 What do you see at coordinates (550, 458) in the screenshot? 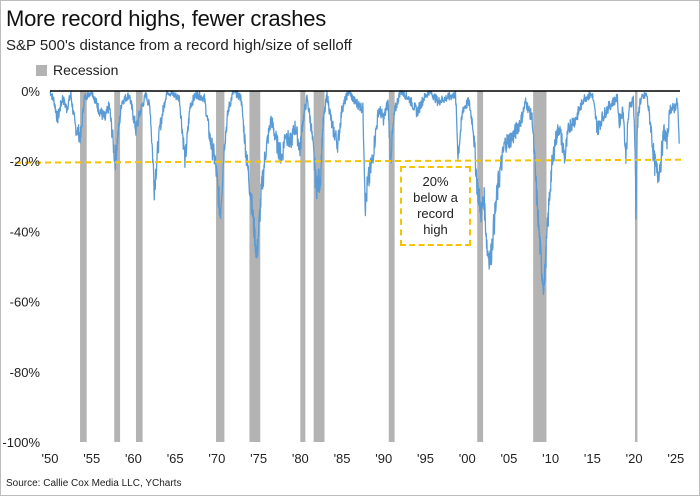
I see `x-tick-label: '10` at bounding box center [550, 458].